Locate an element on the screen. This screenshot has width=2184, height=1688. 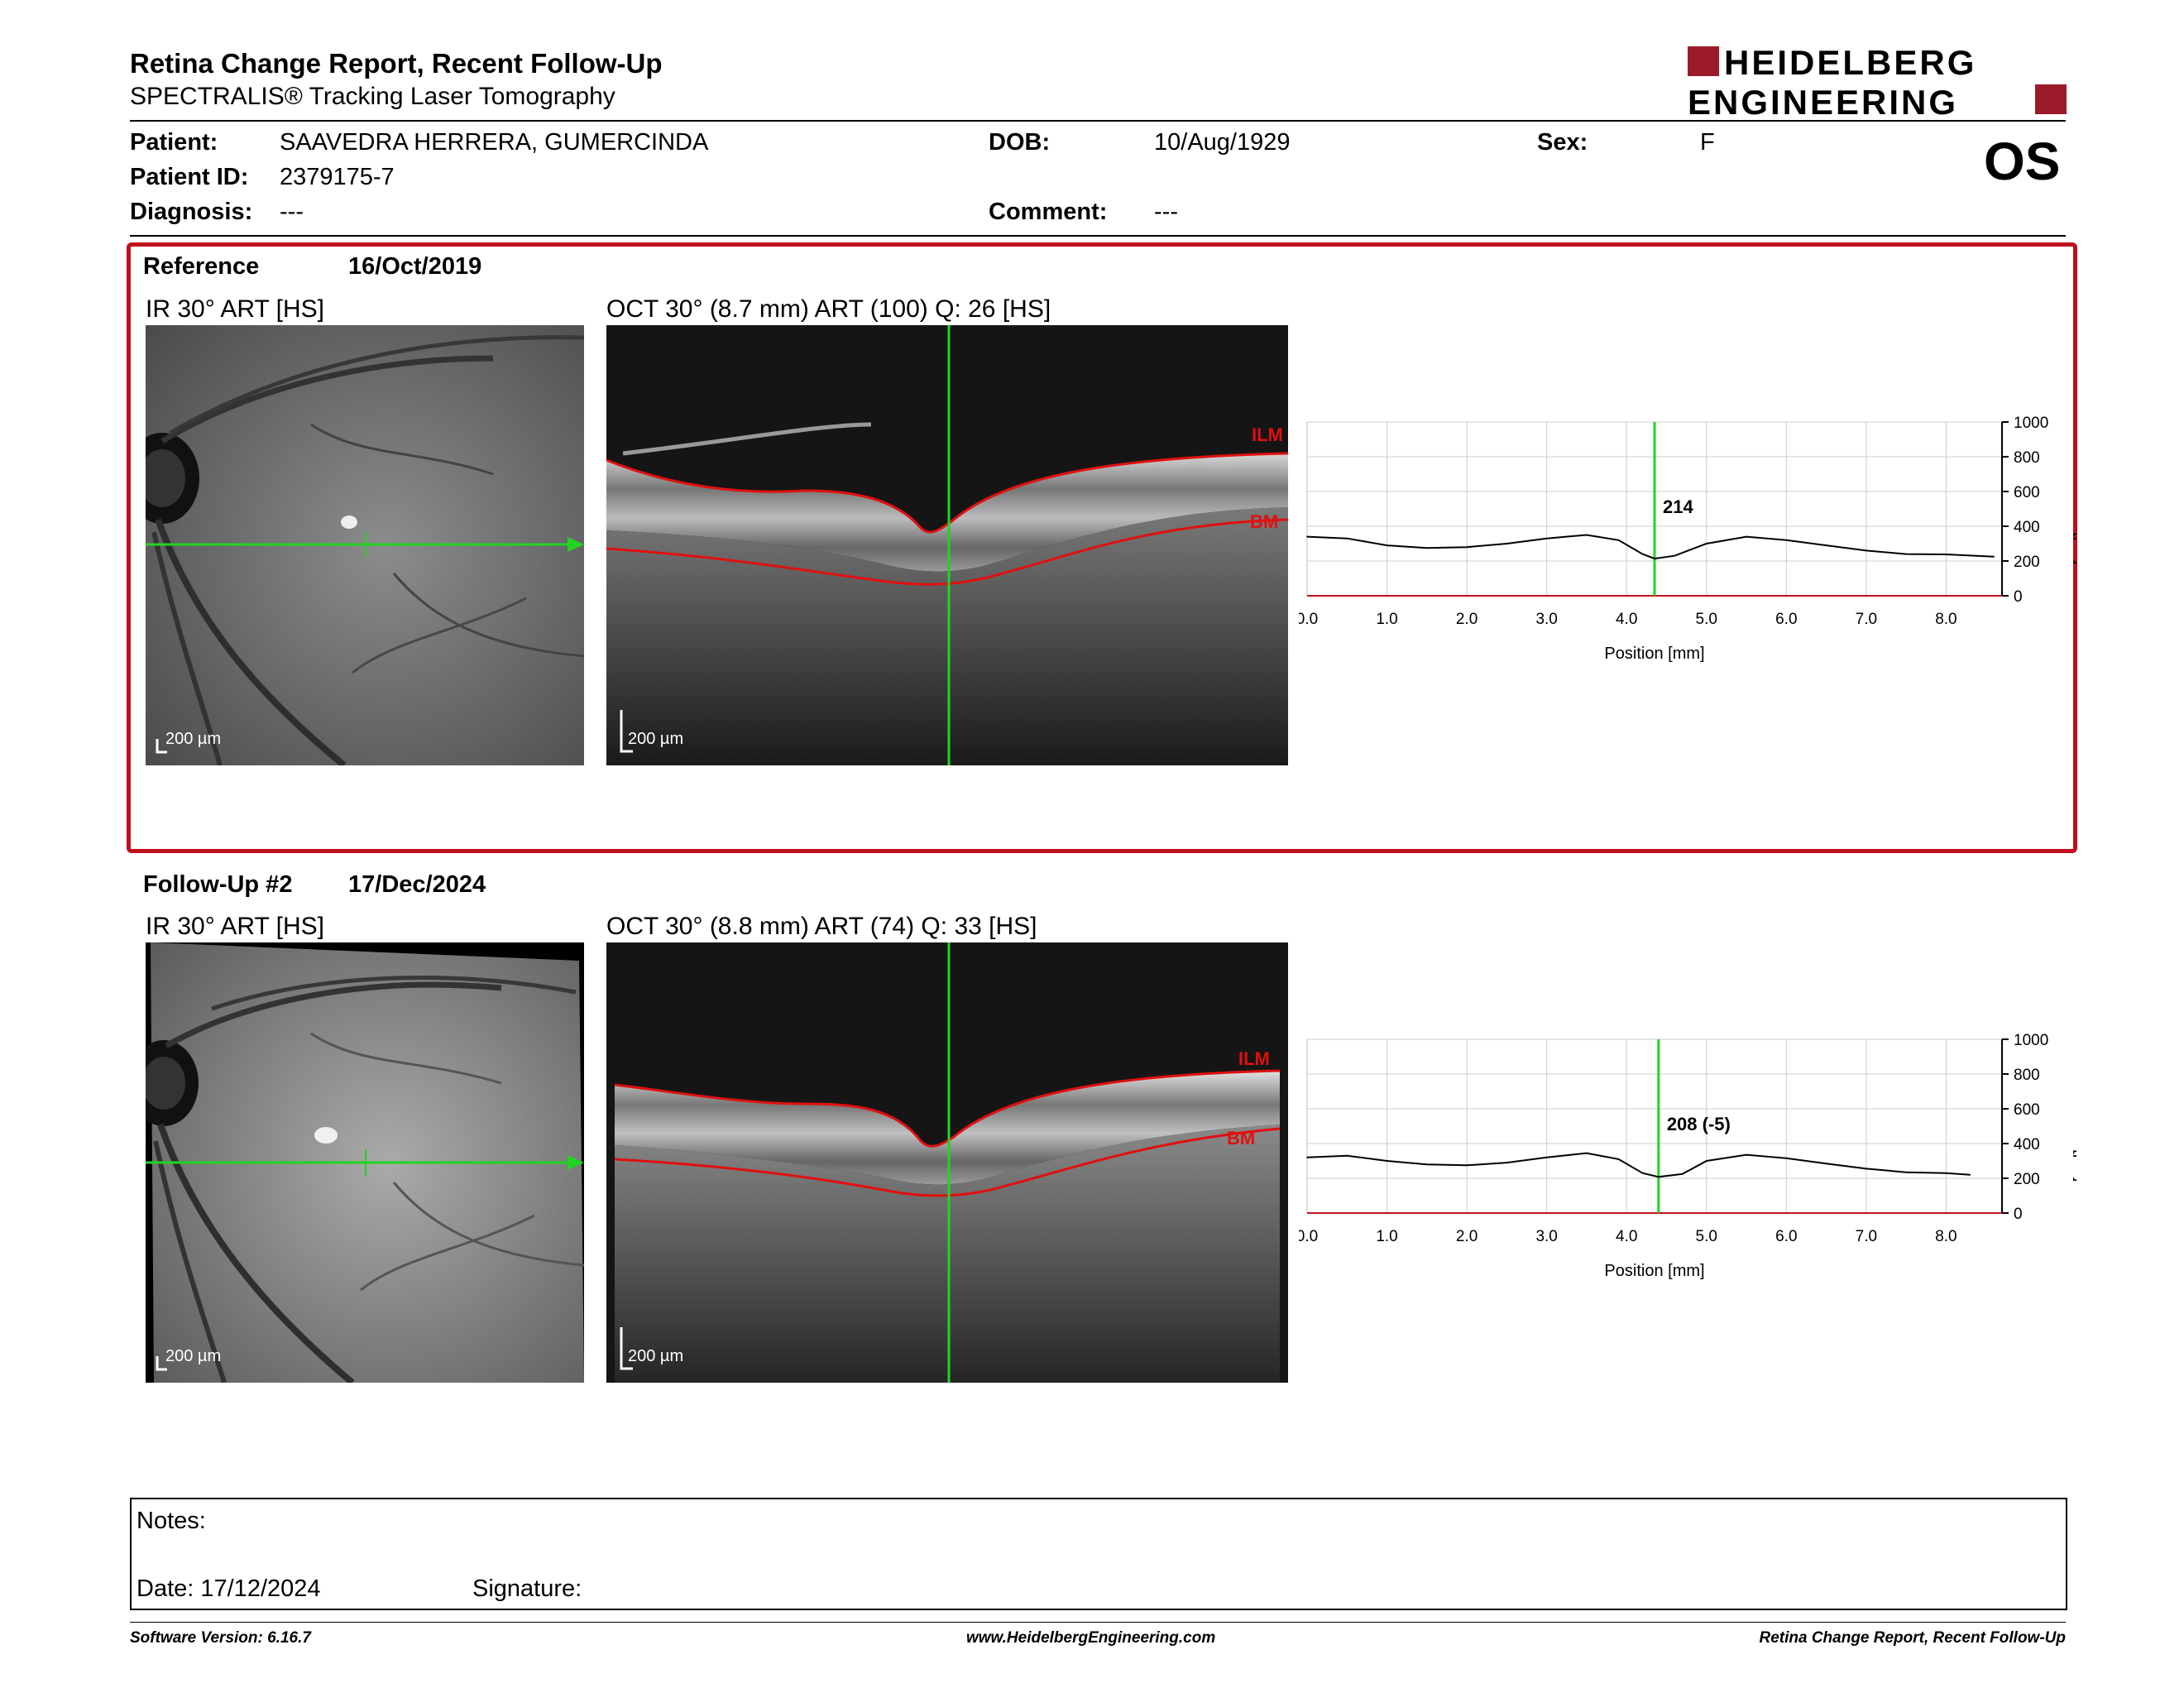
sex-value: F is located at coordinates (1707, 142).